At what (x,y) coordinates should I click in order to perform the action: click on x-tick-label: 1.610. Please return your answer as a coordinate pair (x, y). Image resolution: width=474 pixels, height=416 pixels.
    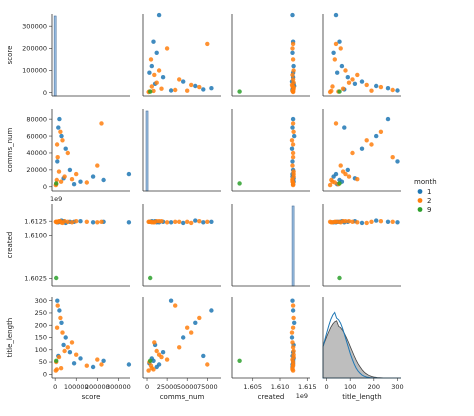
    Looking at the image, I should click on (280, 387).